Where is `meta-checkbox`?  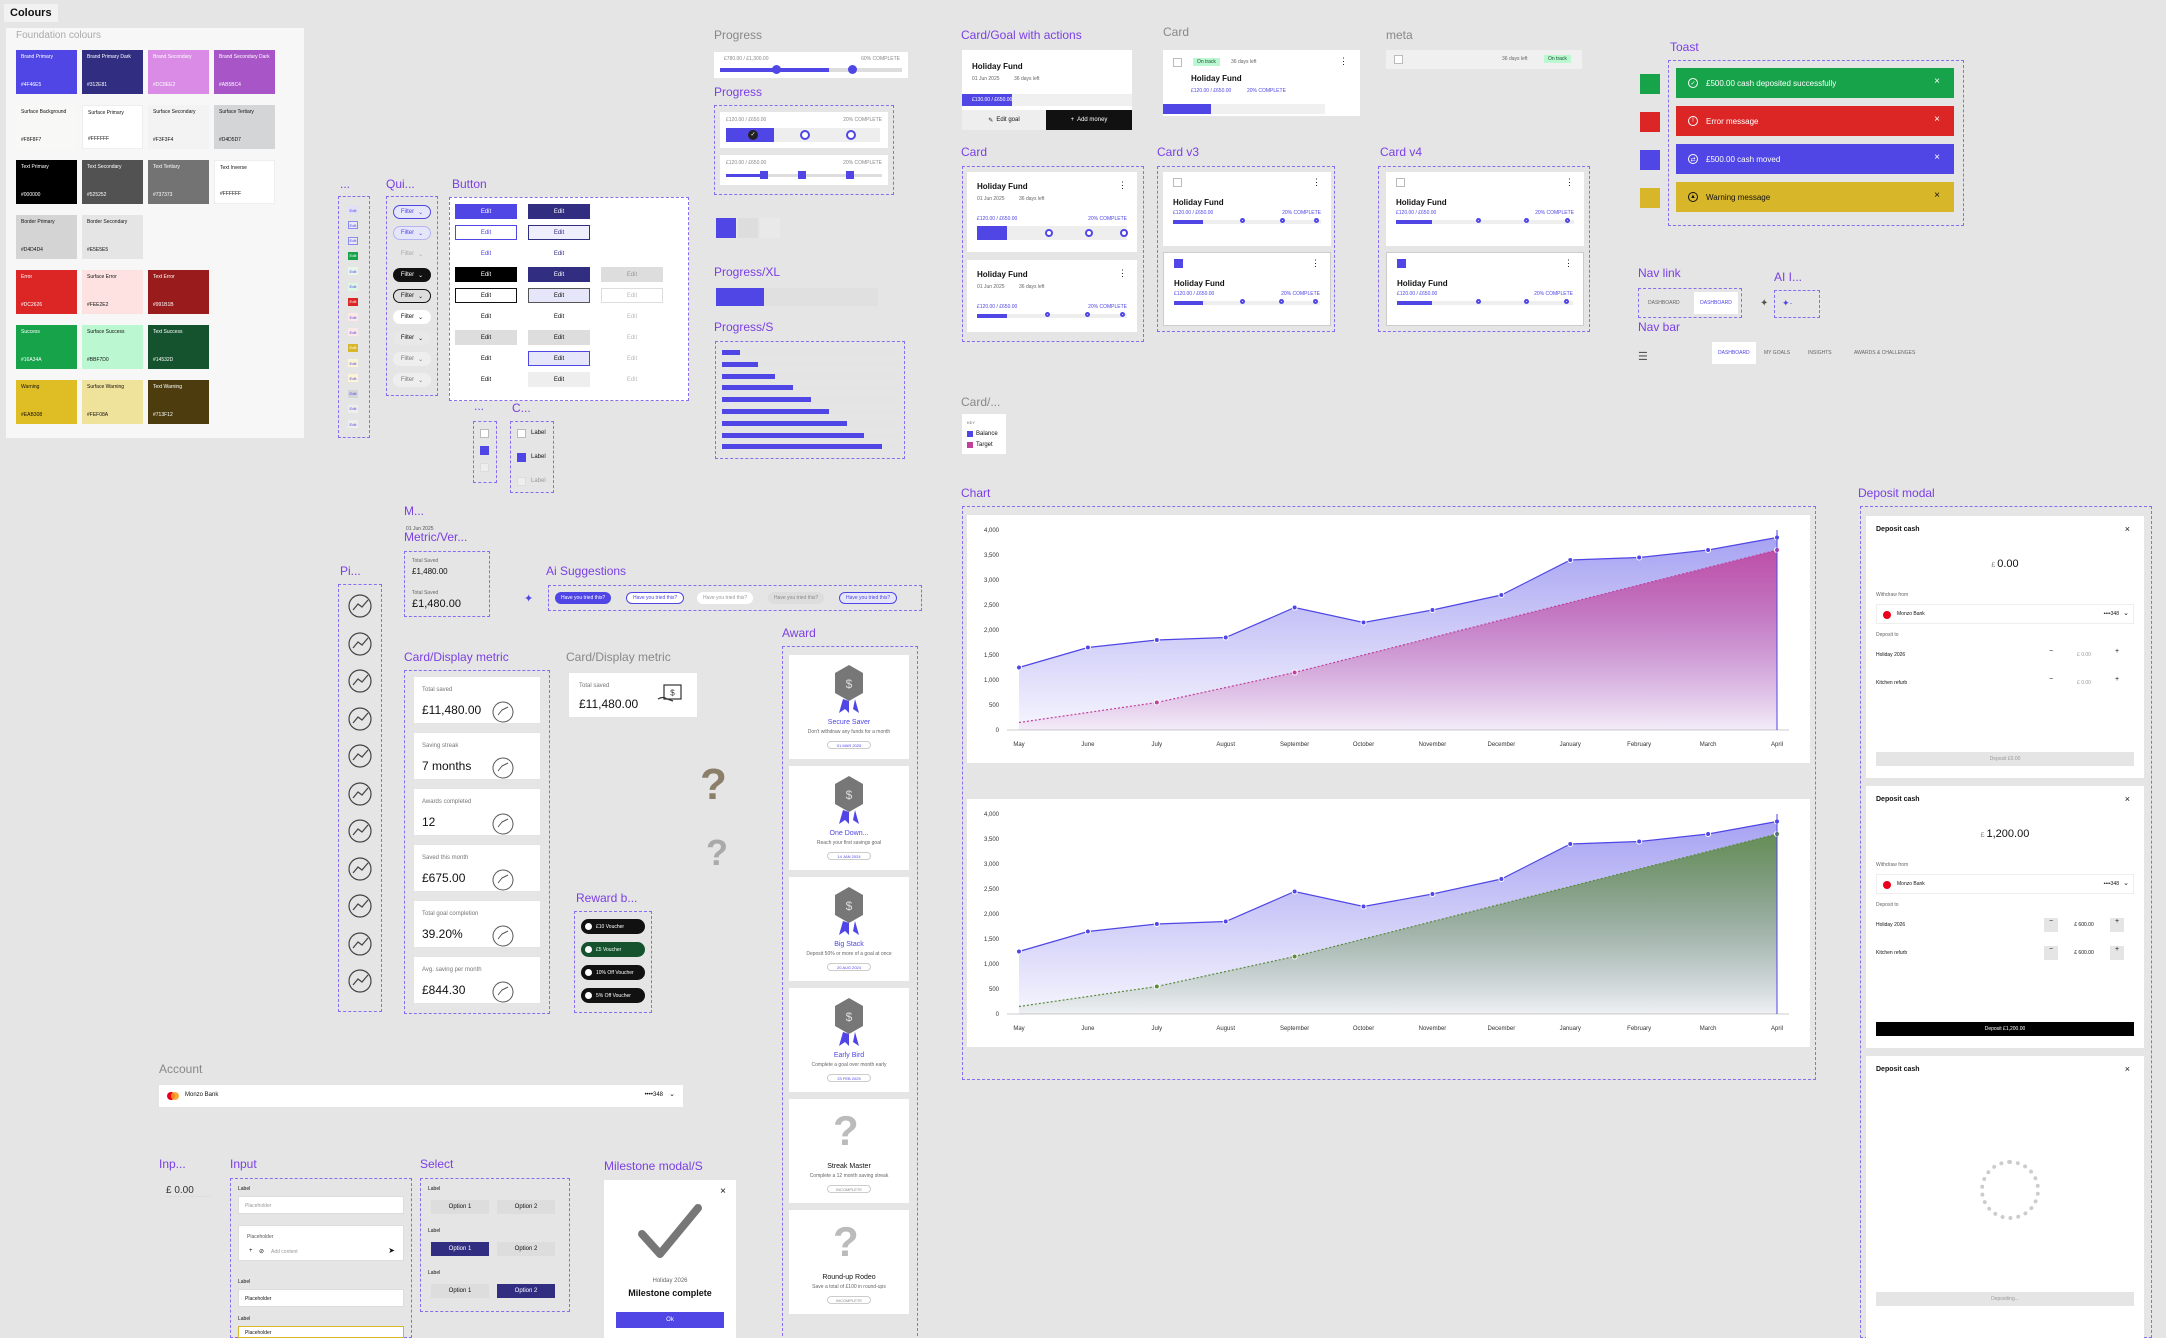 meta-checkbox is located at coordinates (1398, 59).